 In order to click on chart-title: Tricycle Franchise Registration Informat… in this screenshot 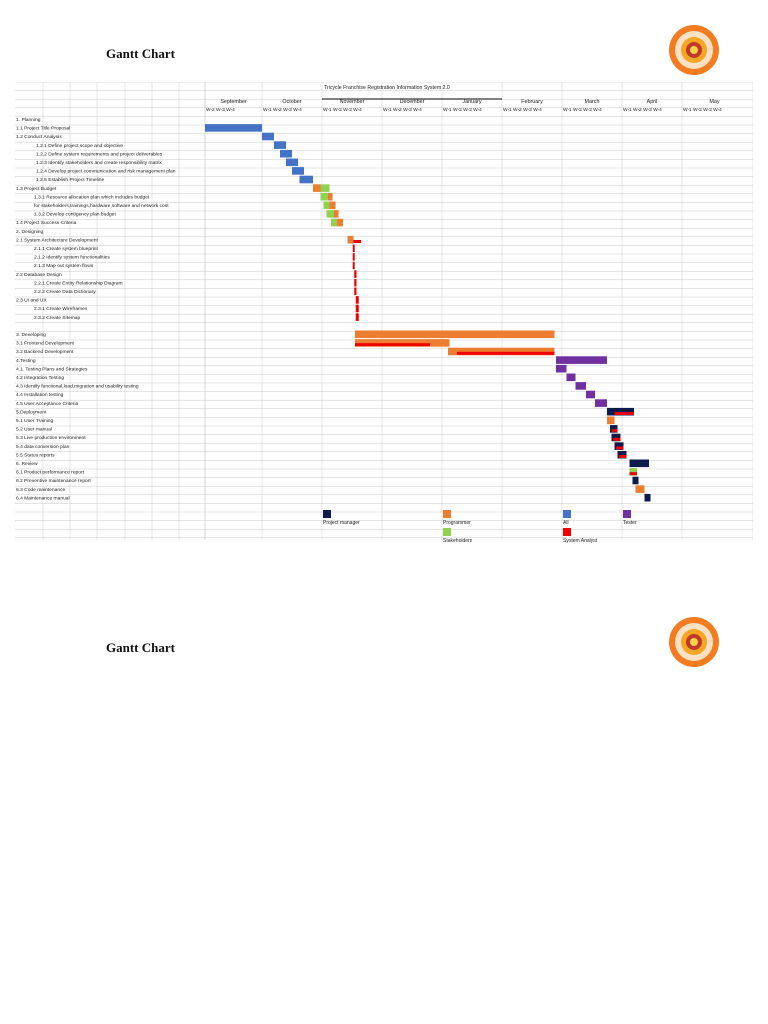, I will do `click(387, 88)`.